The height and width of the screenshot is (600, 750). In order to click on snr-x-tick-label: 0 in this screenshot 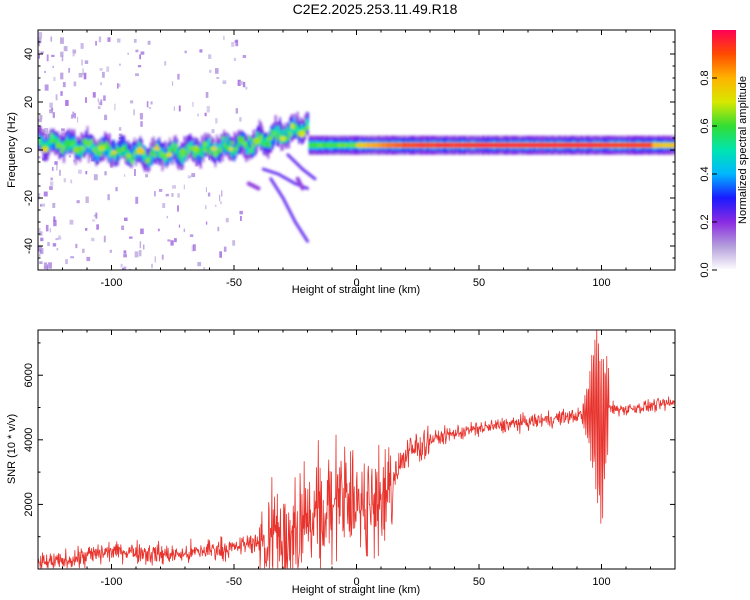, I will do `click(356, 582)`.